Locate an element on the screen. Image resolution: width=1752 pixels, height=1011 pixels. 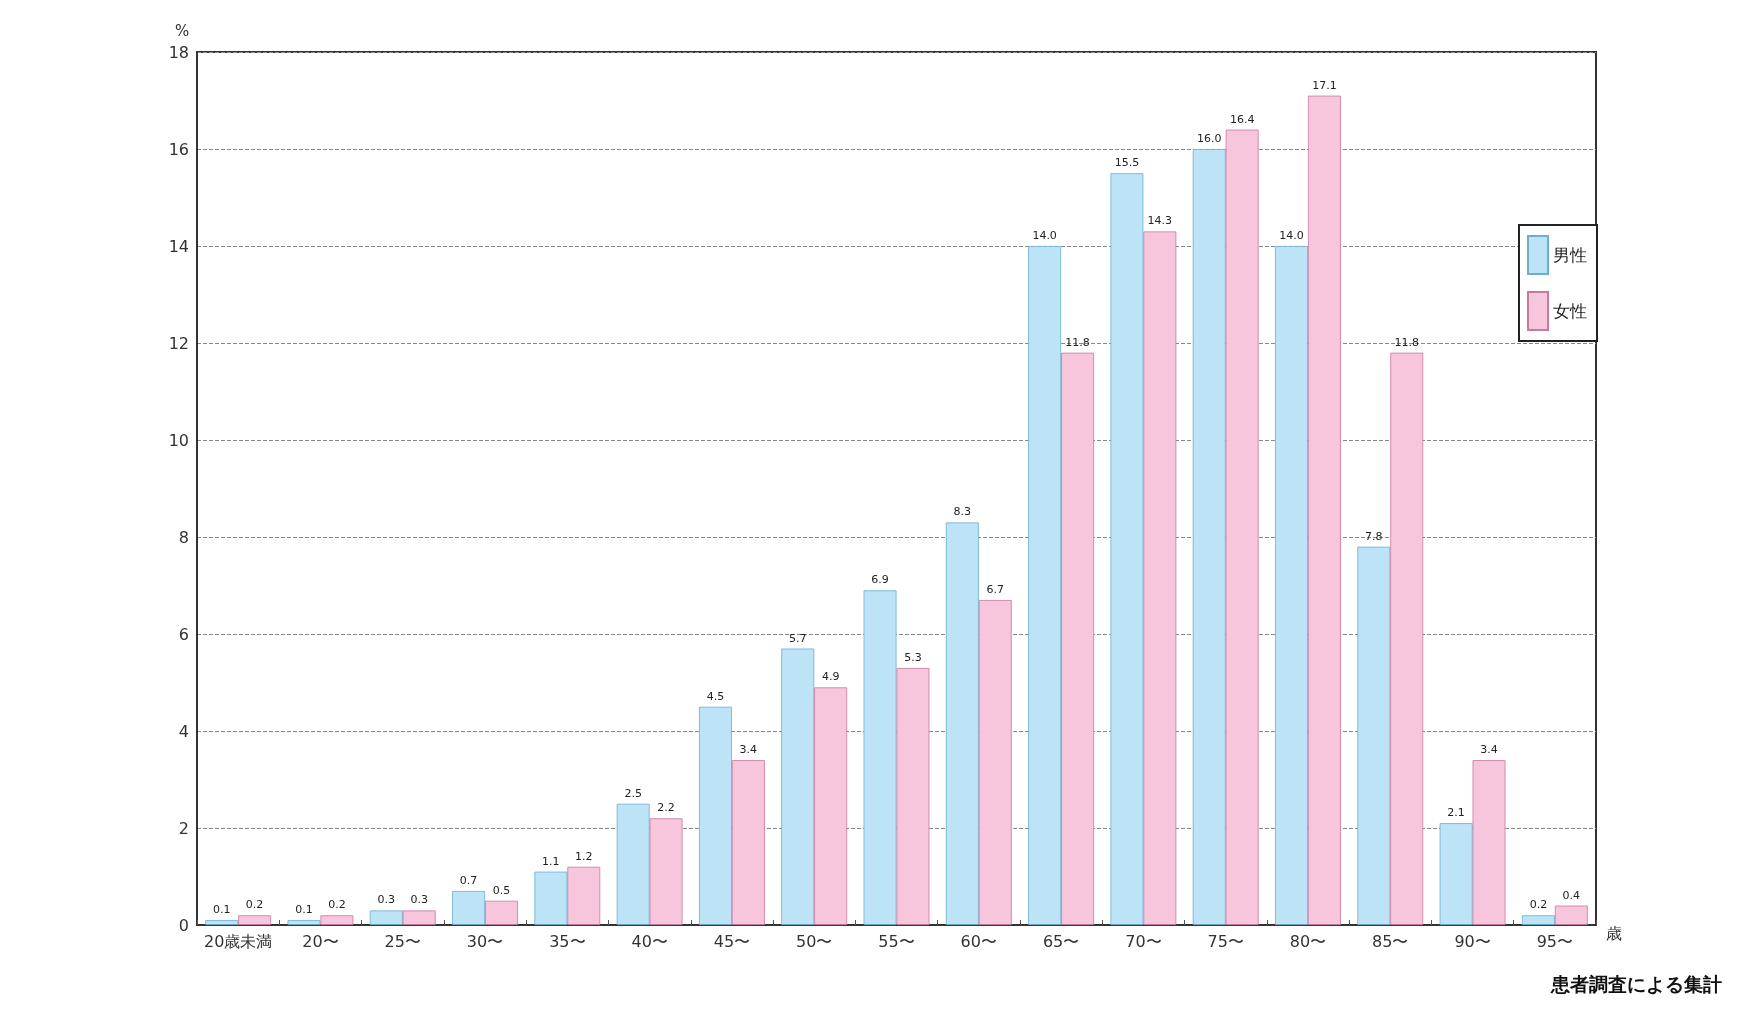
y-axis-title: % is located at coordinates (182, 30).